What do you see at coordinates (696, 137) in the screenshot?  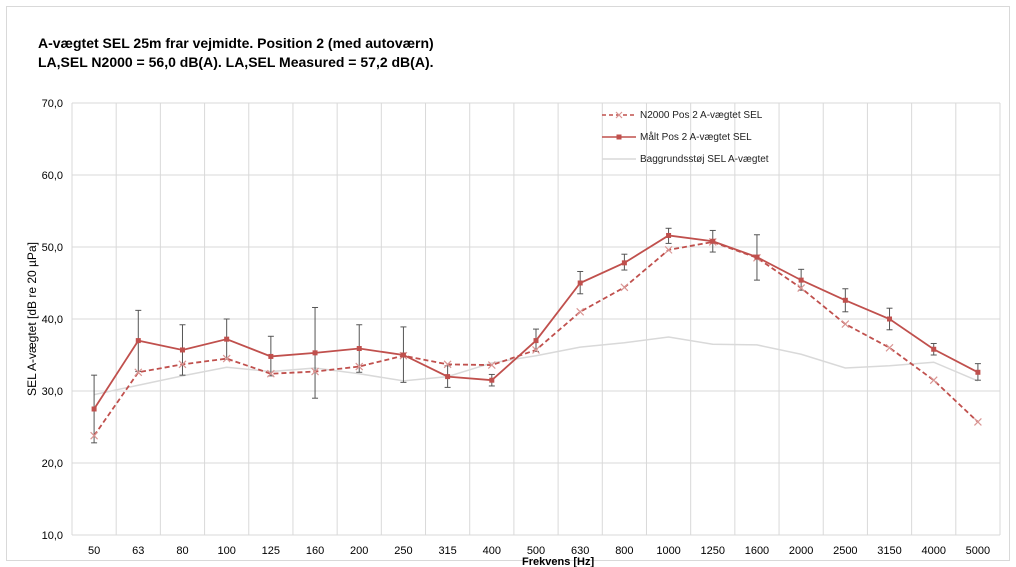 I see `legend-label-maalt: Målt Pos 2 A-vægtet SEL` at bounding box center [696, 137].